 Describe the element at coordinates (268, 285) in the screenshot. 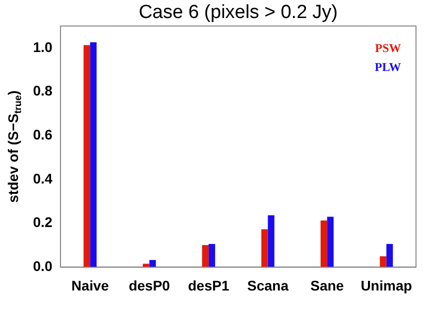

I see `x-tick-label: Scana` at that location.